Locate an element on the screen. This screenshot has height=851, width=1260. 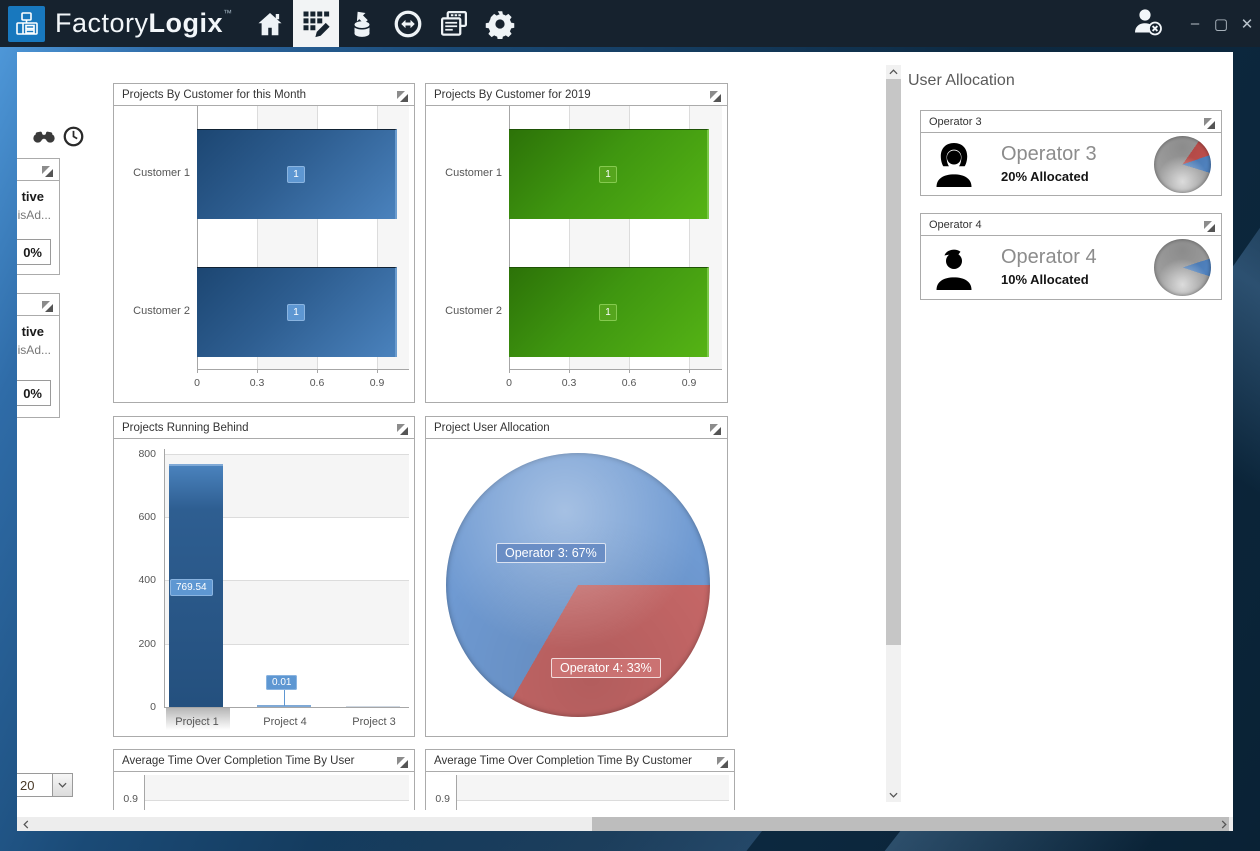
left-card-1-status-fragment: tive is located at coordinates (32, 196).